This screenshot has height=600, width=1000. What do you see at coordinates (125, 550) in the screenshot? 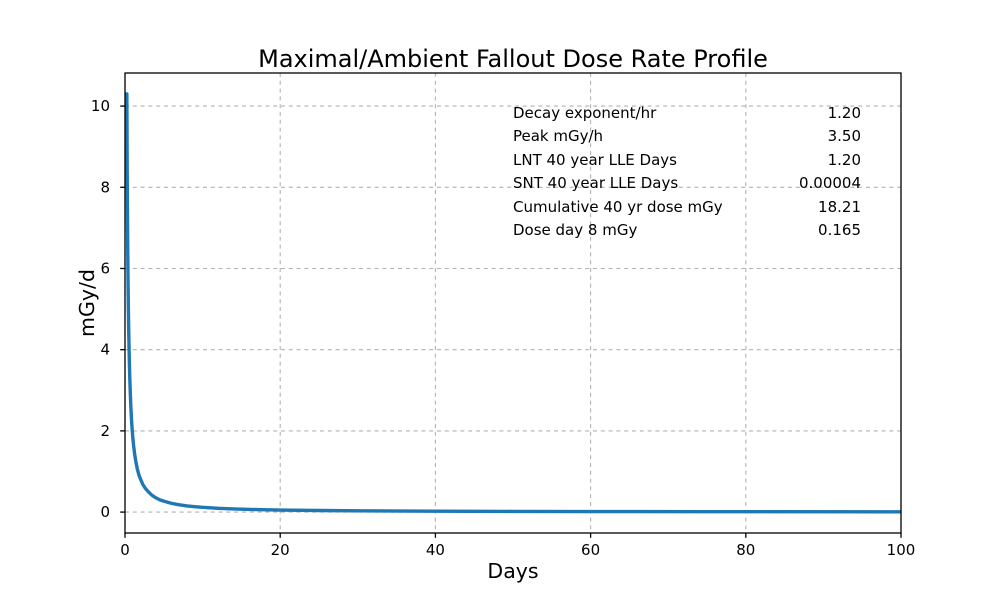
I see `x-tick-label: 0` at bounding box center [125, 550].